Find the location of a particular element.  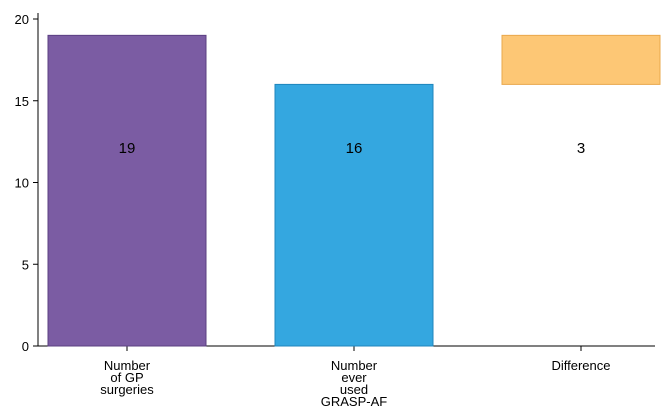

data-labels: 19 16 3 is located at coordinates (352, 148).